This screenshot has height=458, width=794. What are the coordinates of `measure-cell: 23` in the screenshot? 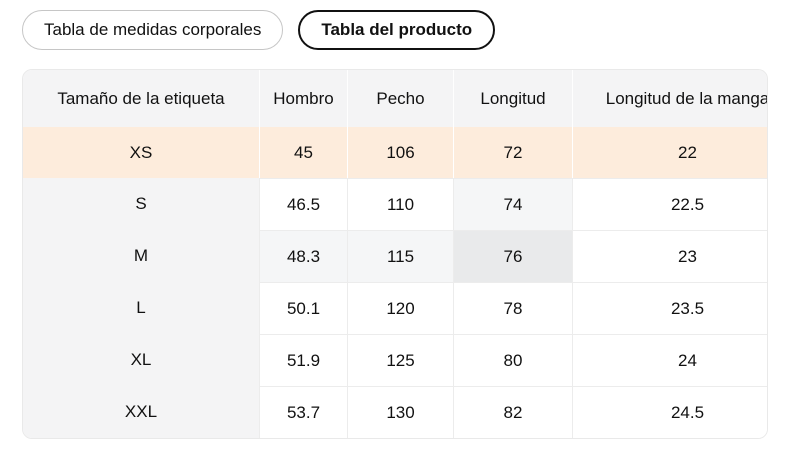 It's located at (669, 256).